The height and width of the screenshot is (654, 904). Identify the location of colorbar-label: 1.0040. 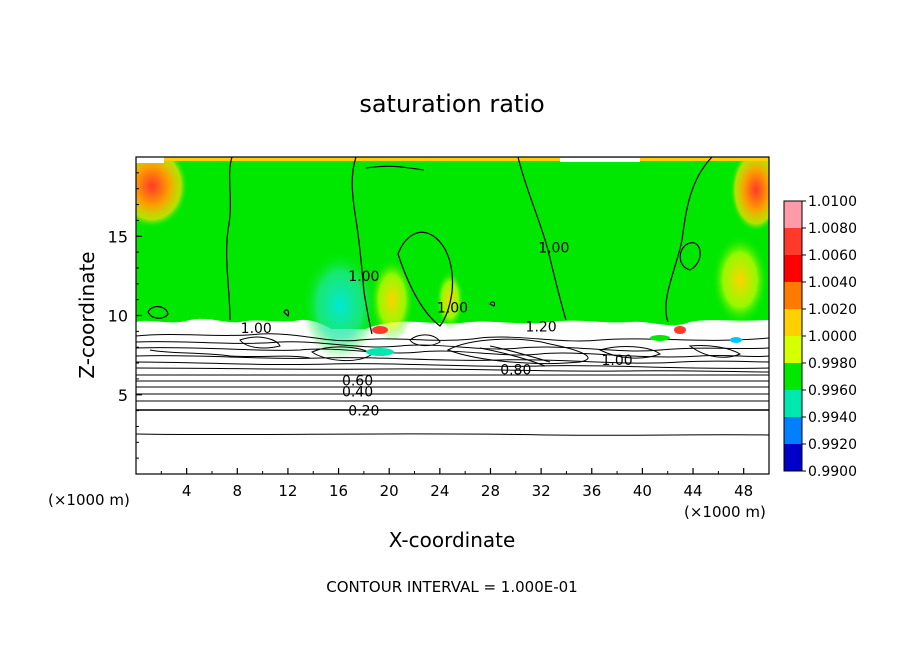
(832, 283).